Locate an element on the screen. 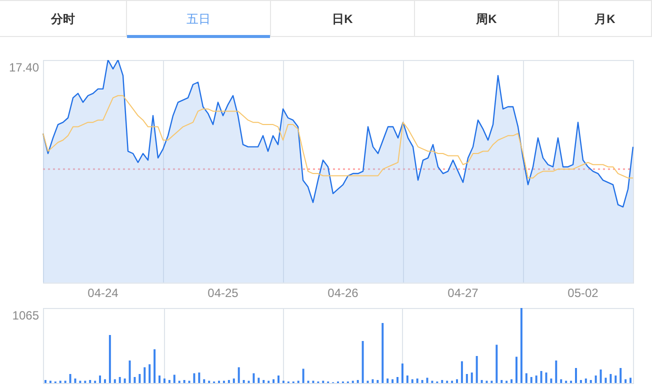 Image resolution: width=652 pixels, height=389 pixels. x-tick-label: 04-25 is located at coordinates (223, 293).